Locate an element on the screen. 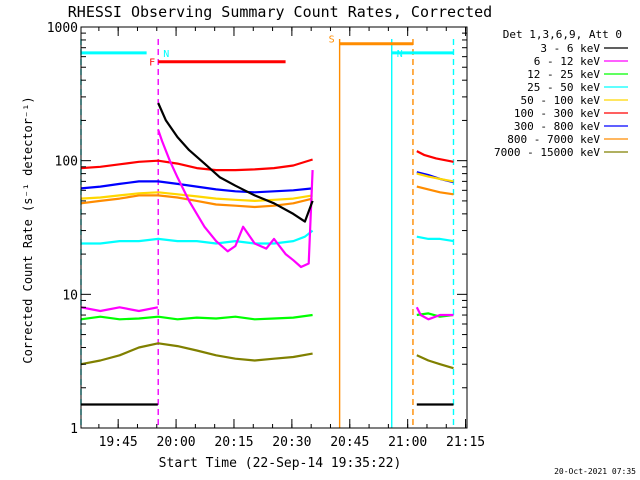 The width and height of the screenshot is (640, 480). legend-label: 6 - 12 keV is located at coordinates (567, 61).